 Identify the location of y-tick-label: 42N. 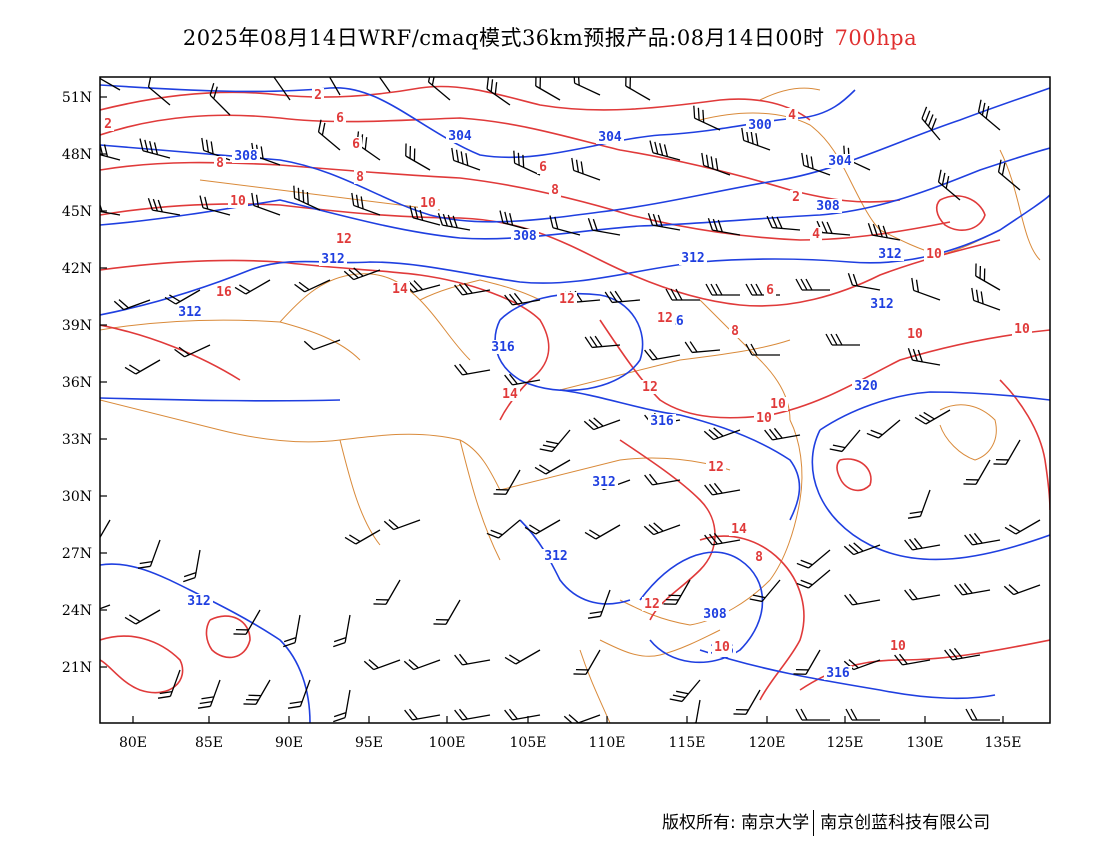
(77, 269).